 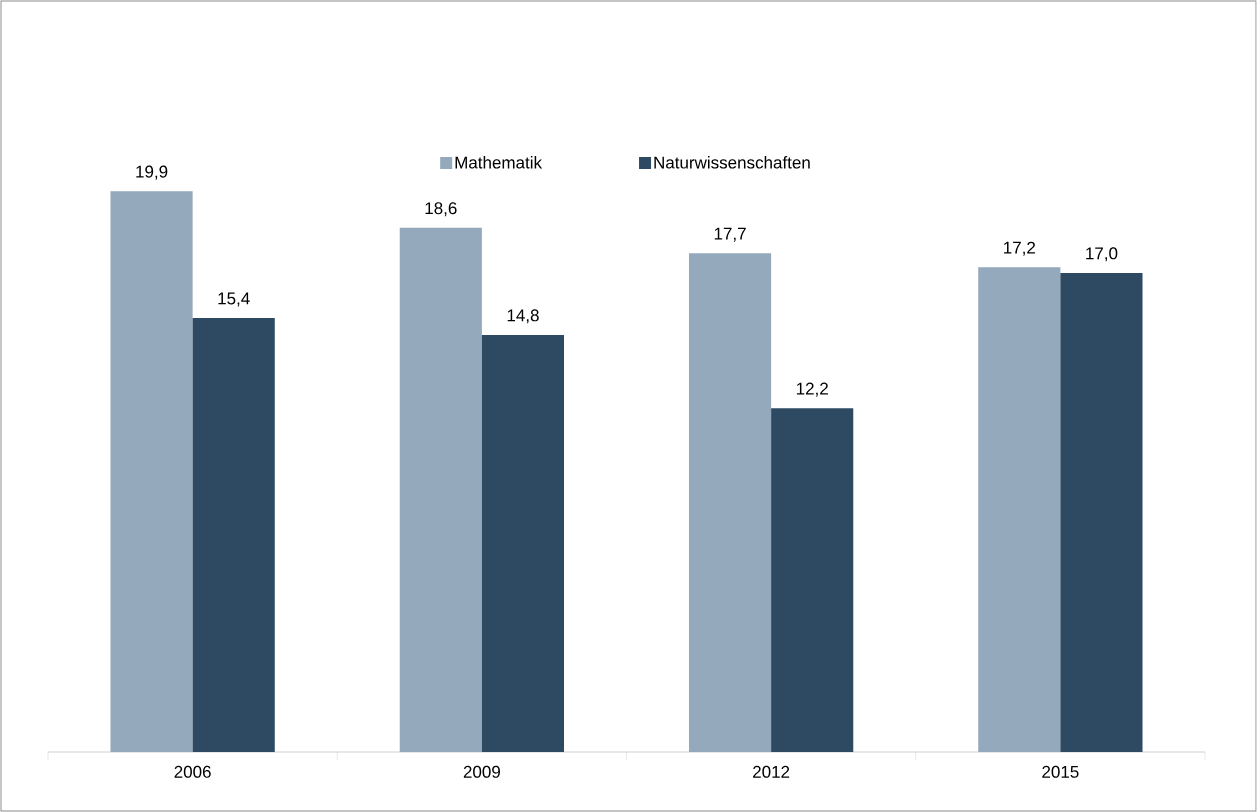 What do you see at coordinates (1060, 771) in the screenshot?
I see `x-tick-label: 2015` at bounding box center [1060, 771].